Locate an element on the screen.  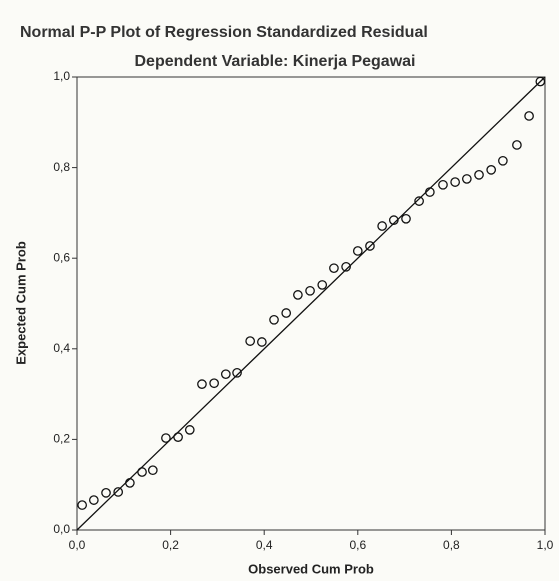
y-tick-label: 1,0 is located at coordinates (61, 76).